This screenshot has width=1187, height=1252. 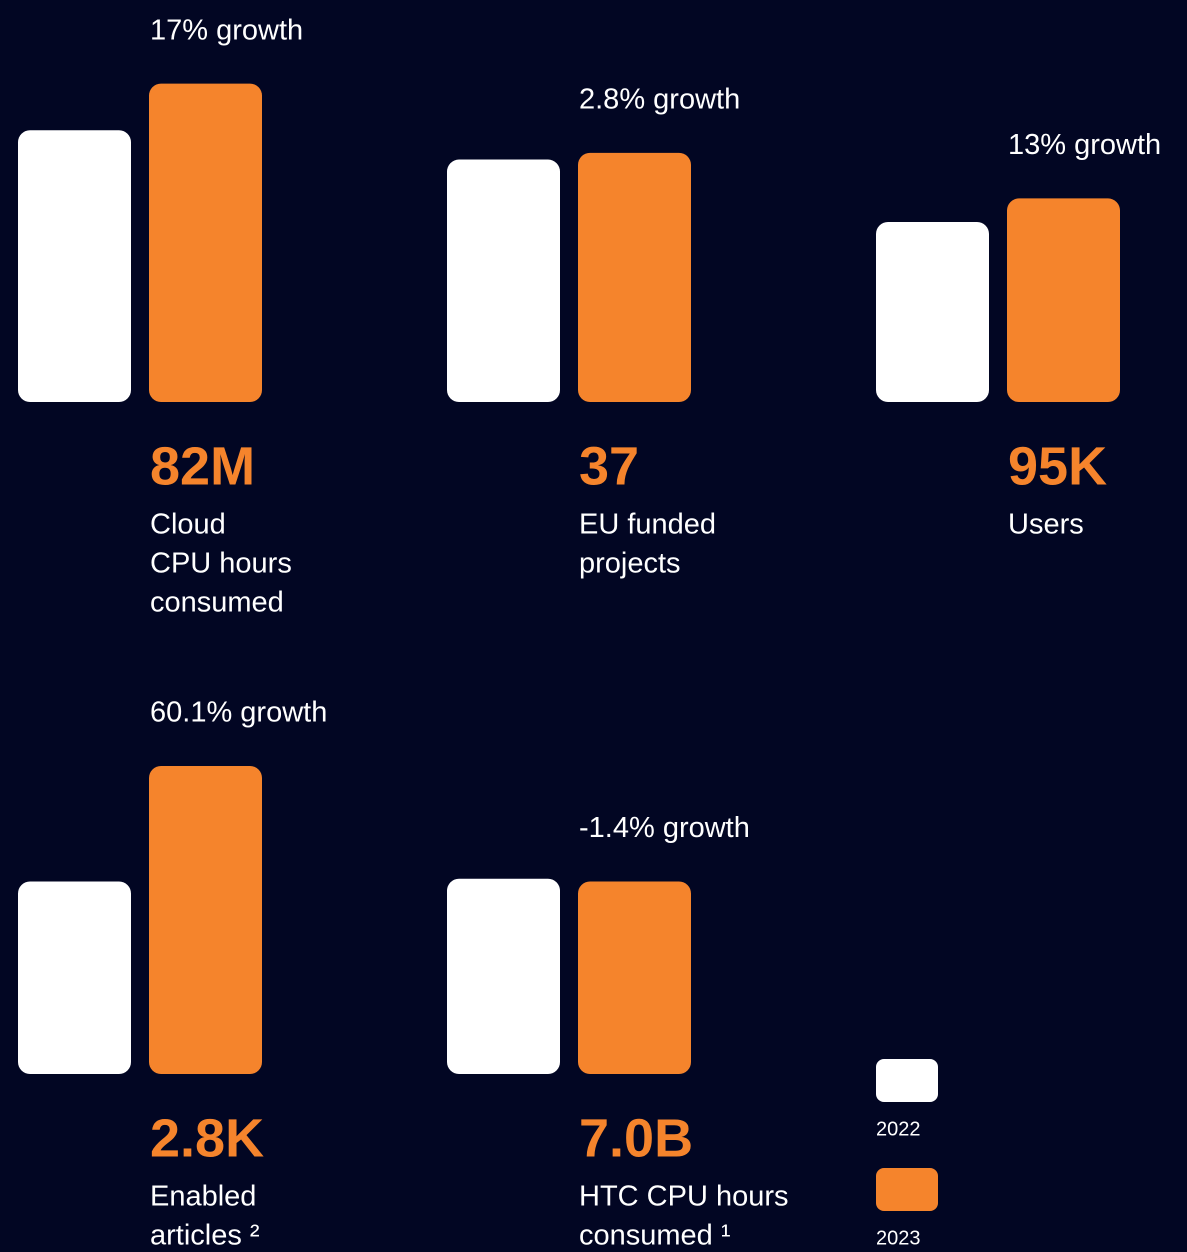 I want to click on description: EU funded, so click(x=647, y=525).